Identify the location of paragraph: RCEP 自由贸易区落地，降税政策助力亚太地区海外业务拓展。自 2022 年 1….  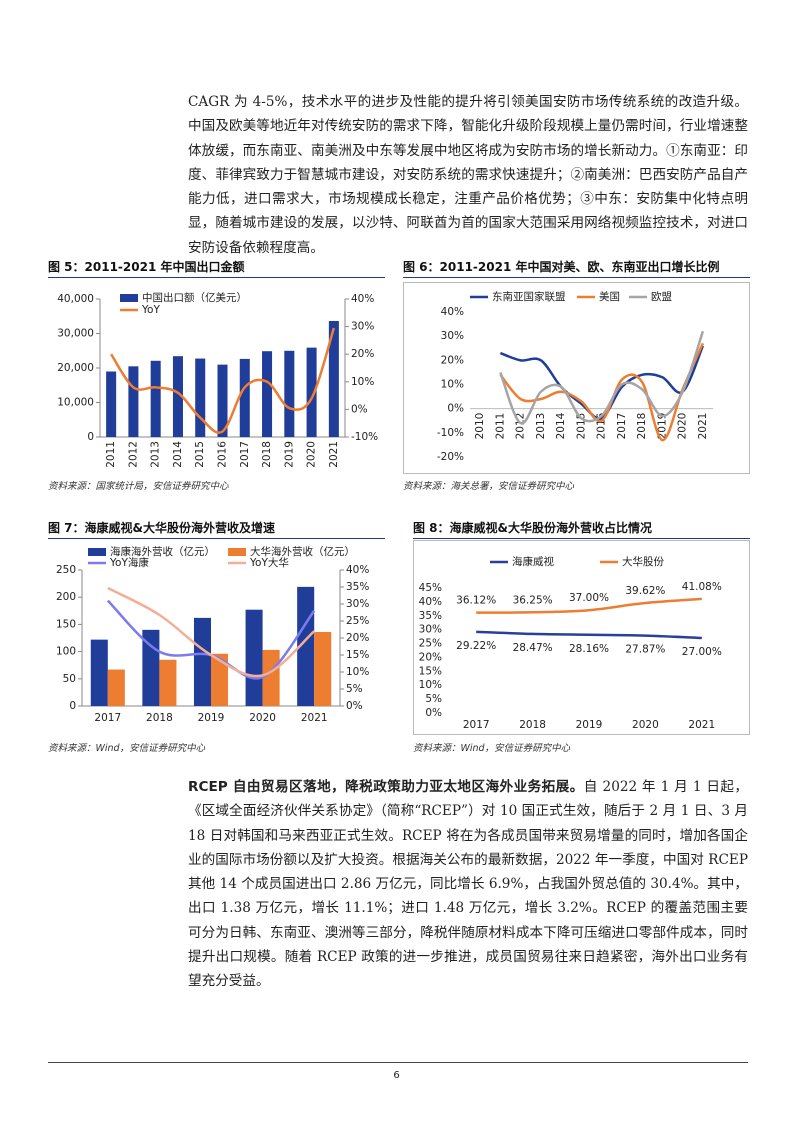
(468, 884).